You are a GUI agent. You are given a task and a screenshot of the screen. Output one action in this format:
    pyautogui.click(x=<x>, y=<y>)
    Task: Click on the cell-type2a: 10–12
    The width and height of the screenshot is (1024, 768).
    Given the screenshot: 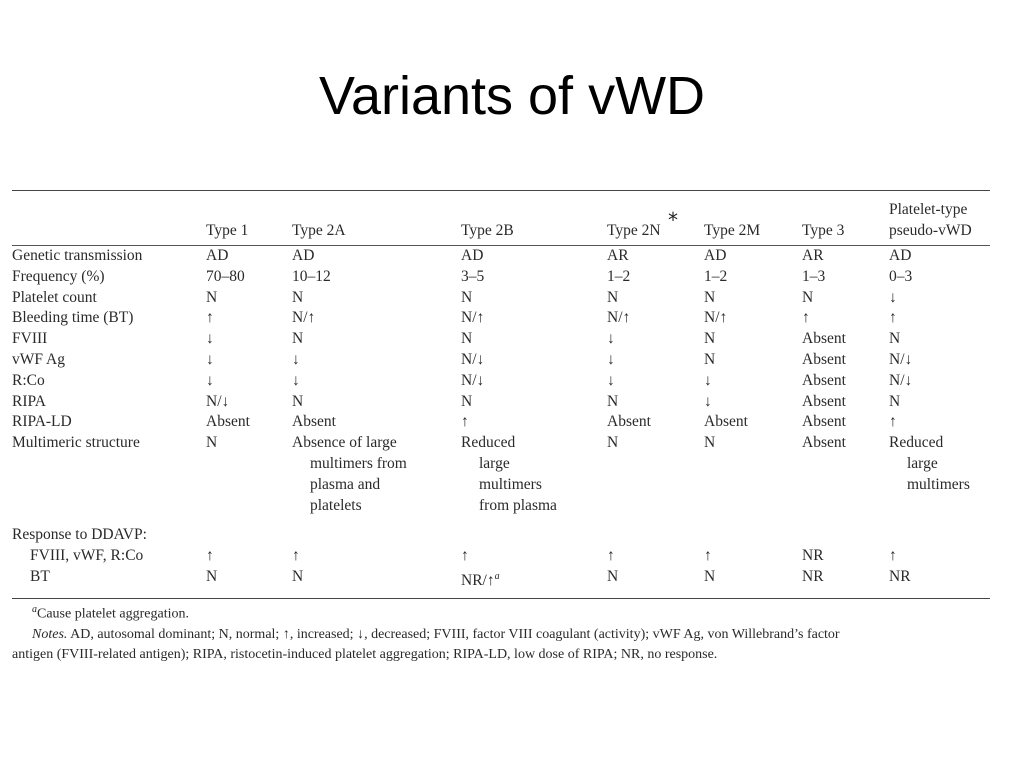 What is the action you would take?
    pyautogui.click(x=311, y=276)
    